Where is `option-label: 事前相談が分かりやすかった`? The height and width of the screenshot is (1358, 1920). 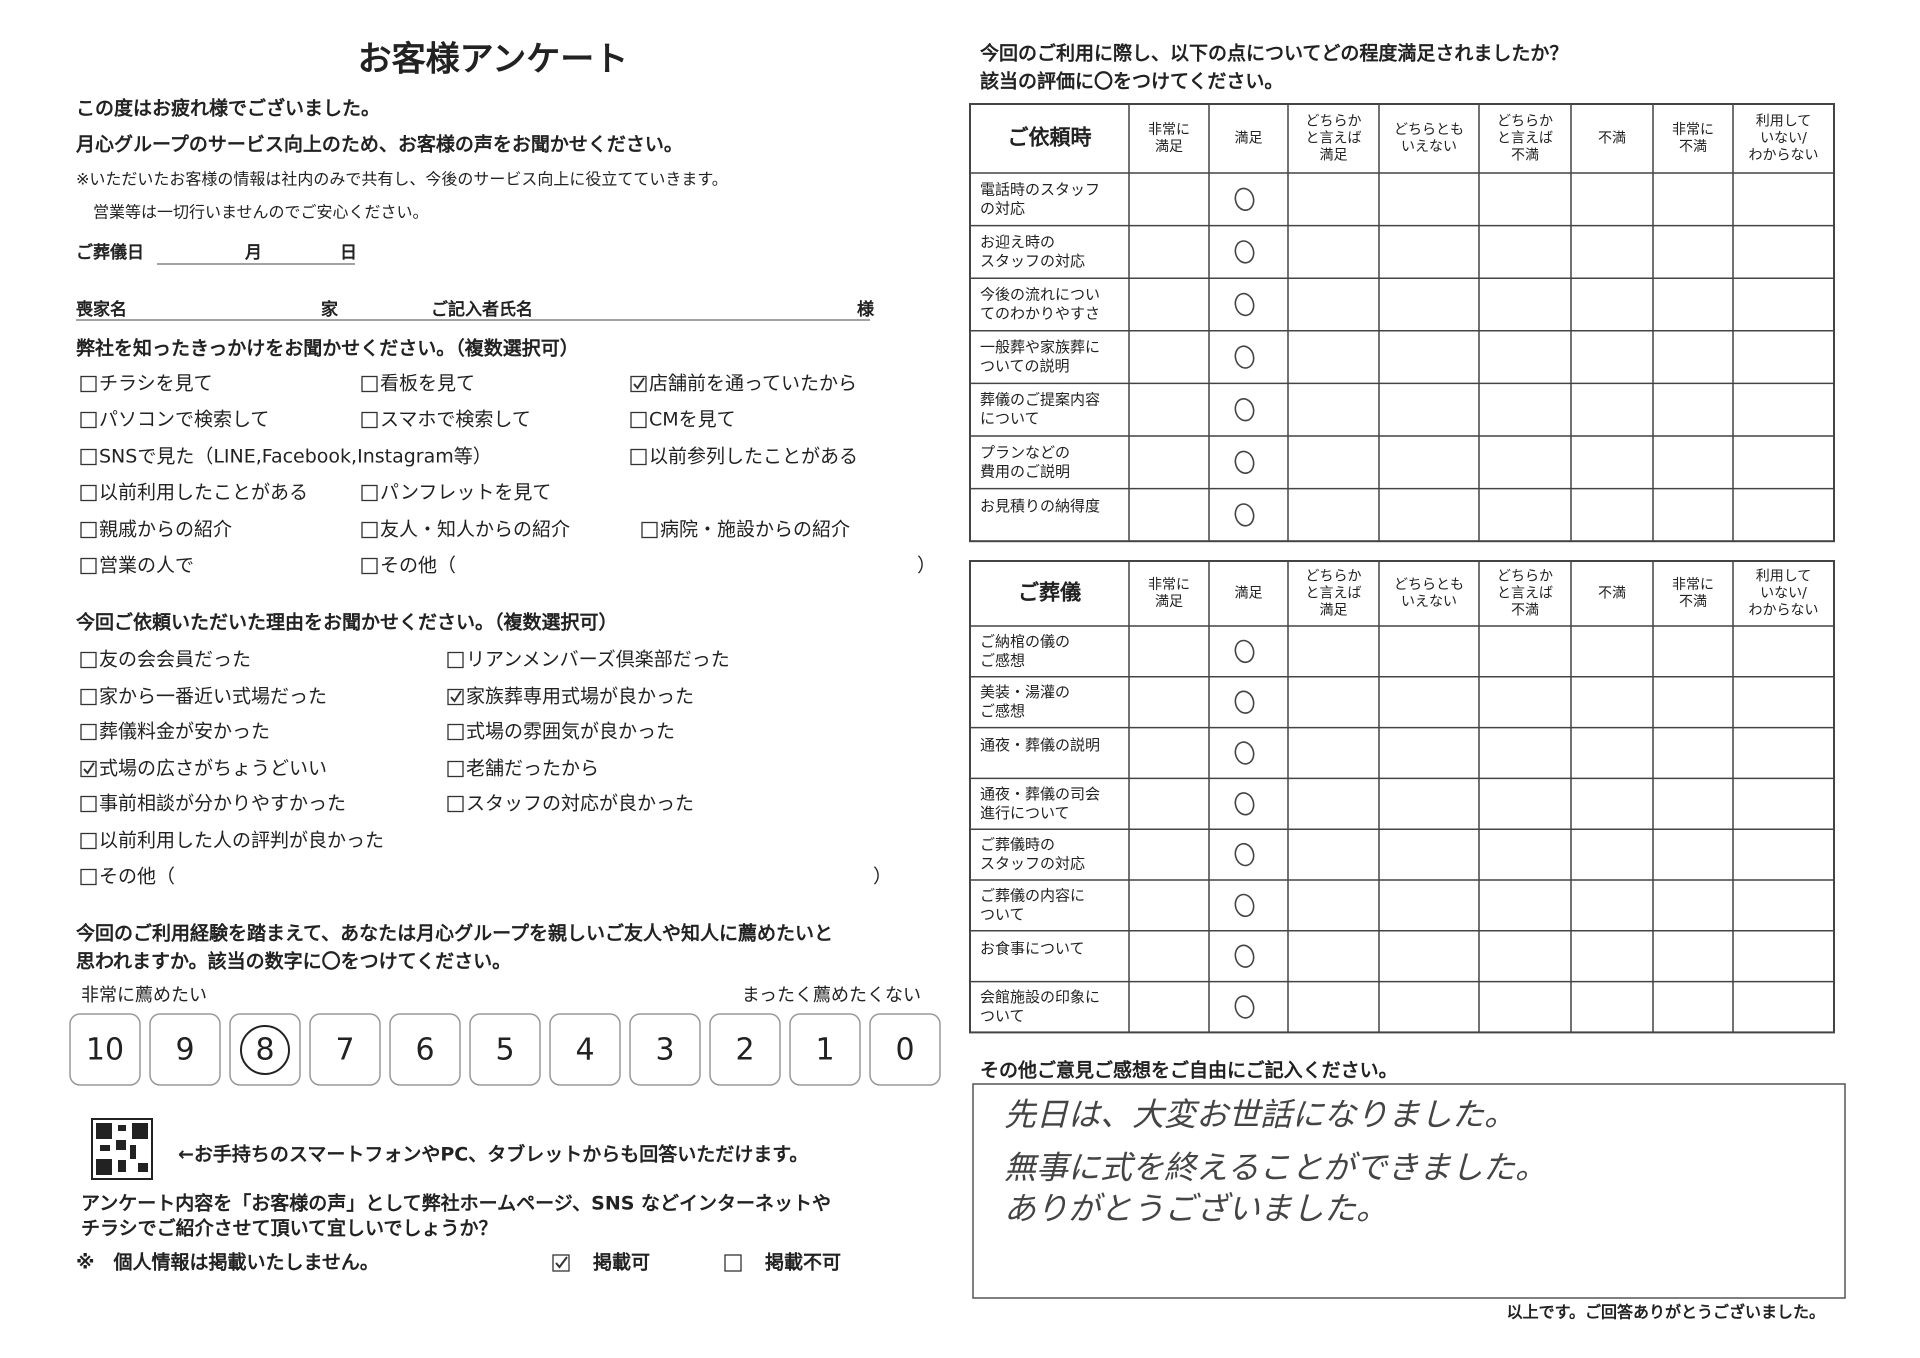
option-label: 事前相談が分かりやすかった is located at coordinates (222, 804).